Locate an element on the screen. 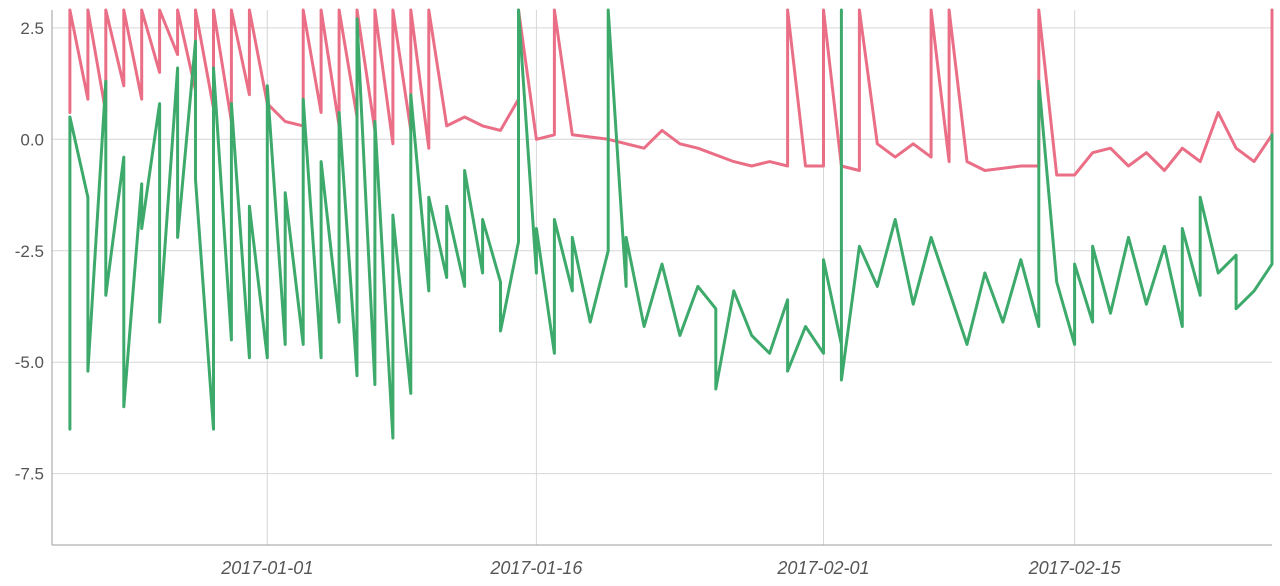 This screenshot has width=1280, height=586. y-tick-label: -2.5 is located at coordinates (29, 251).